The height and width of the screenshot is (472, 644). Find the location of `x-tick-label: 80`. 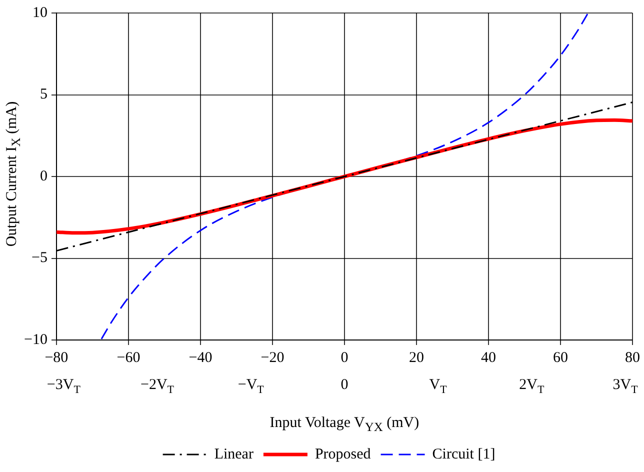

x-tick-label: 80 is located at coordinates (632, 358).